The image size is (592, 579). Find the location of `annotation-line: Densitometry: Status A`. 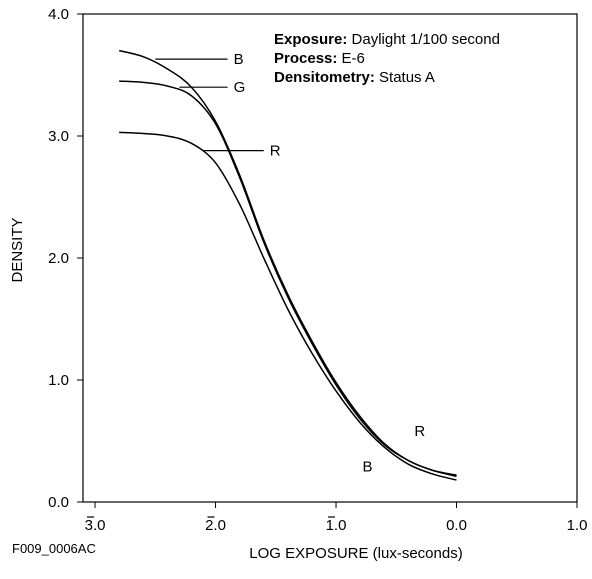

annotation-line: Densitometry: Status A is located at coordinates (354, 77).